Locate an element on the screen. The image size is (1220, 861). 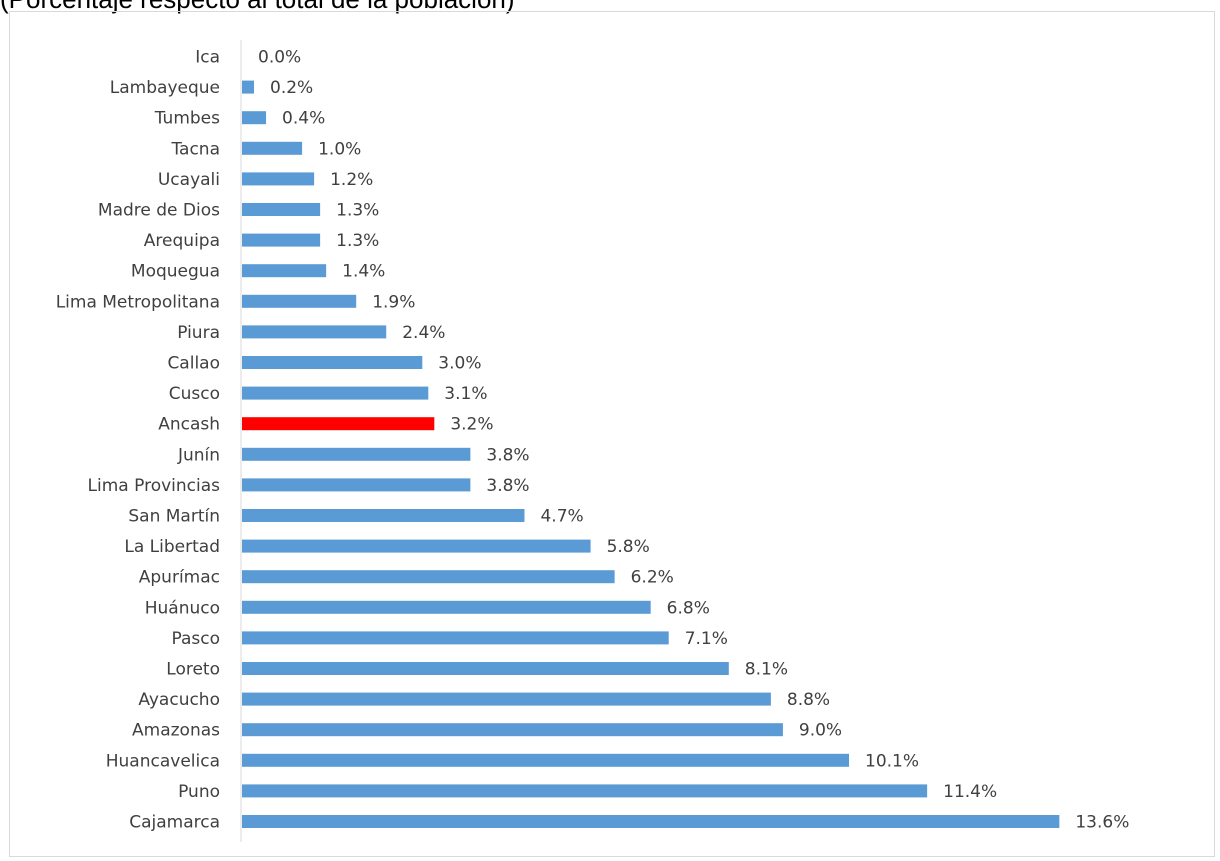
value-label-arequipa: 1.3% is located at coordinates (357, 241).